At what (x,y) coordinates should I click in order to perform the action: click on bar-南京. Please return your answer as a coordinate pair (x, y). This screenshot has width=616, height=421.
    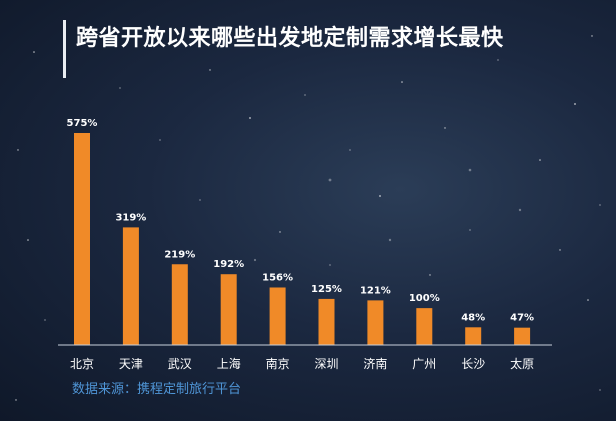
    Looking at the image, I should click on (277, 316).